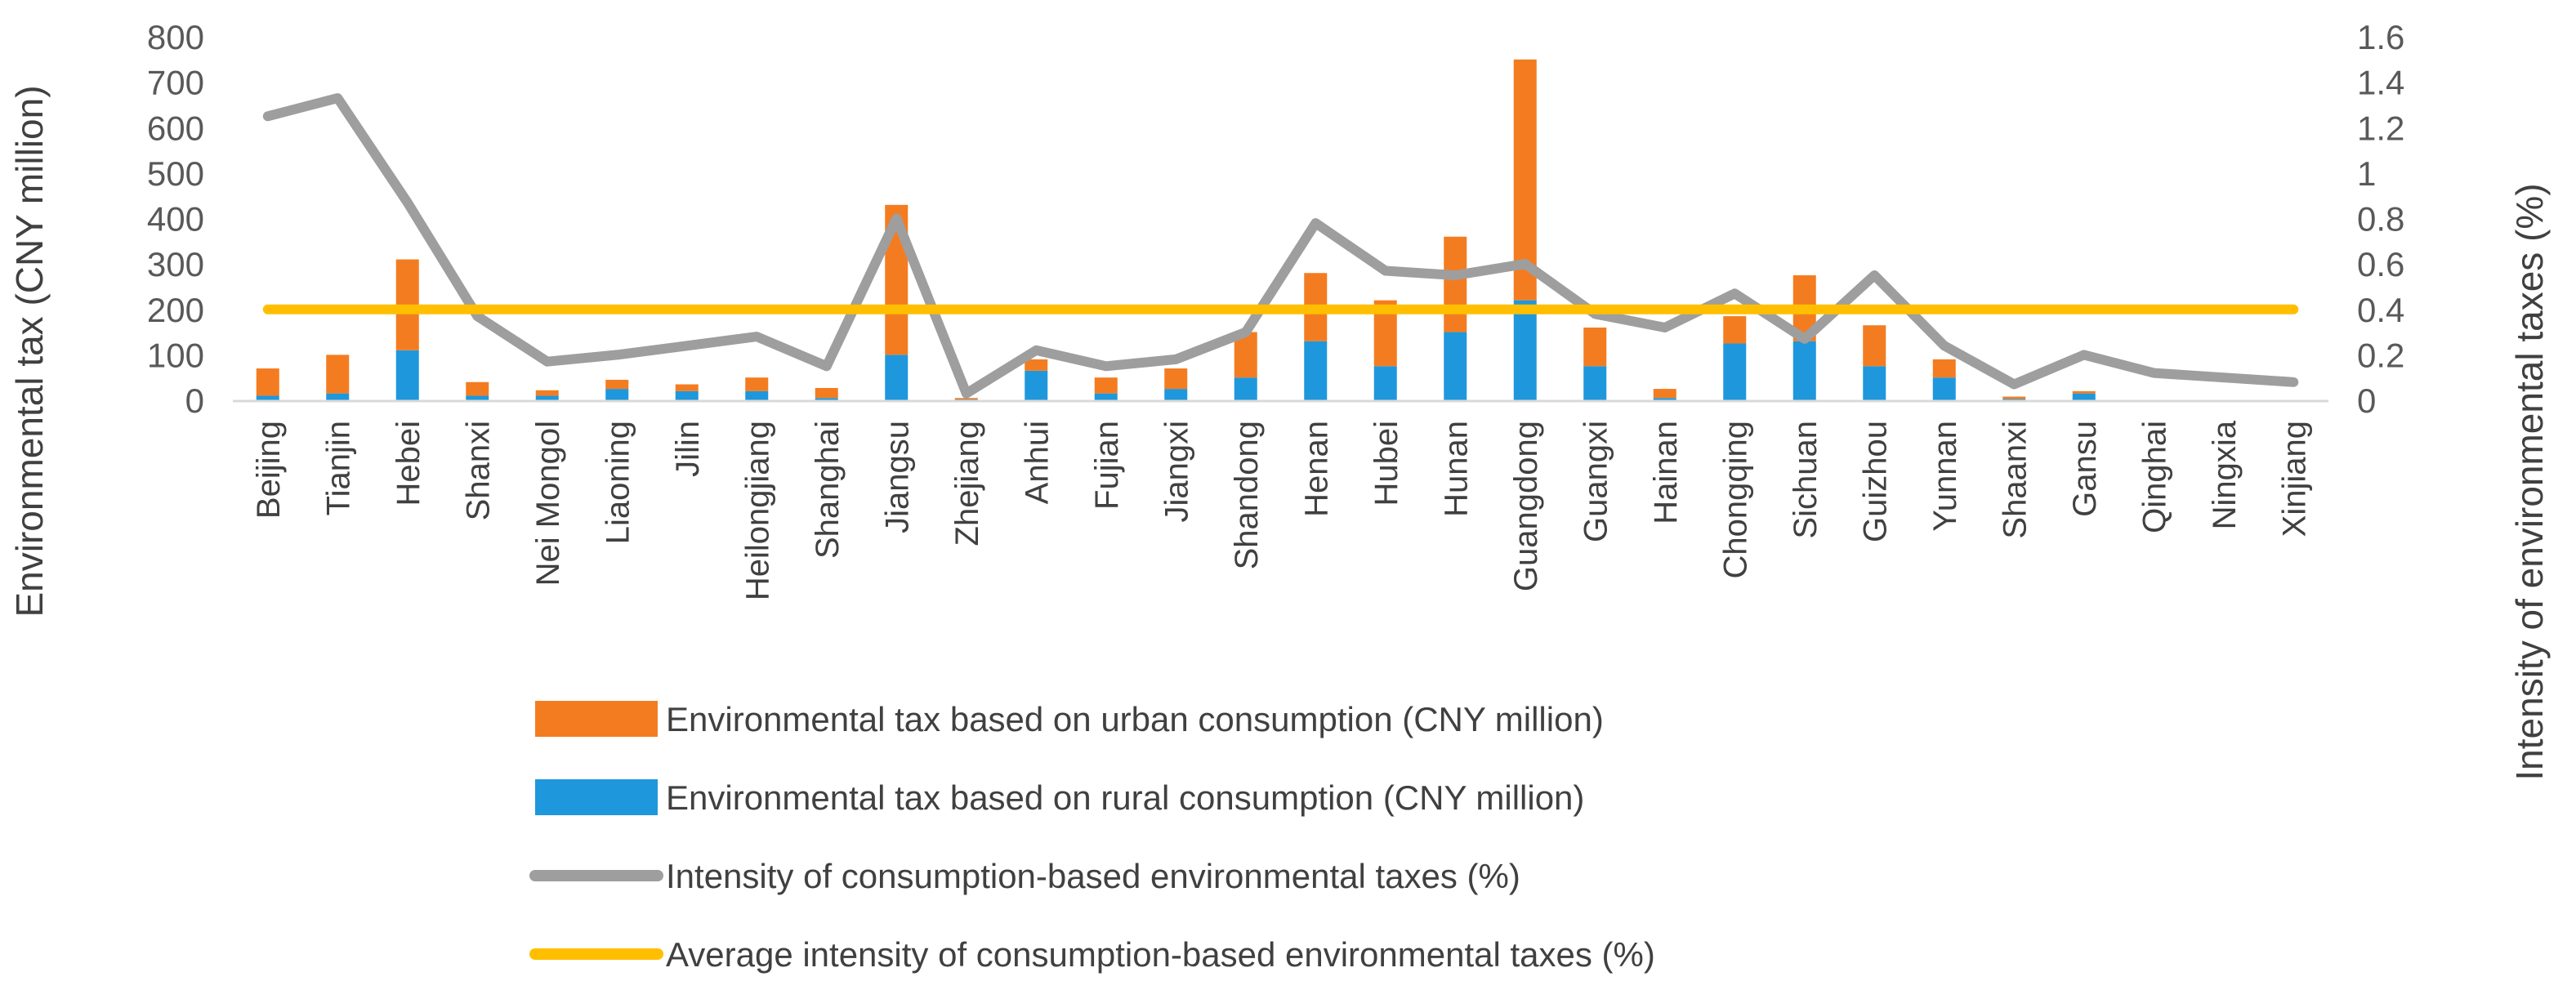 The height and width of the screenshot is (999, 2576). I want to click on x-tick-label-guizhou: Guizhou, so click(1875, 482).